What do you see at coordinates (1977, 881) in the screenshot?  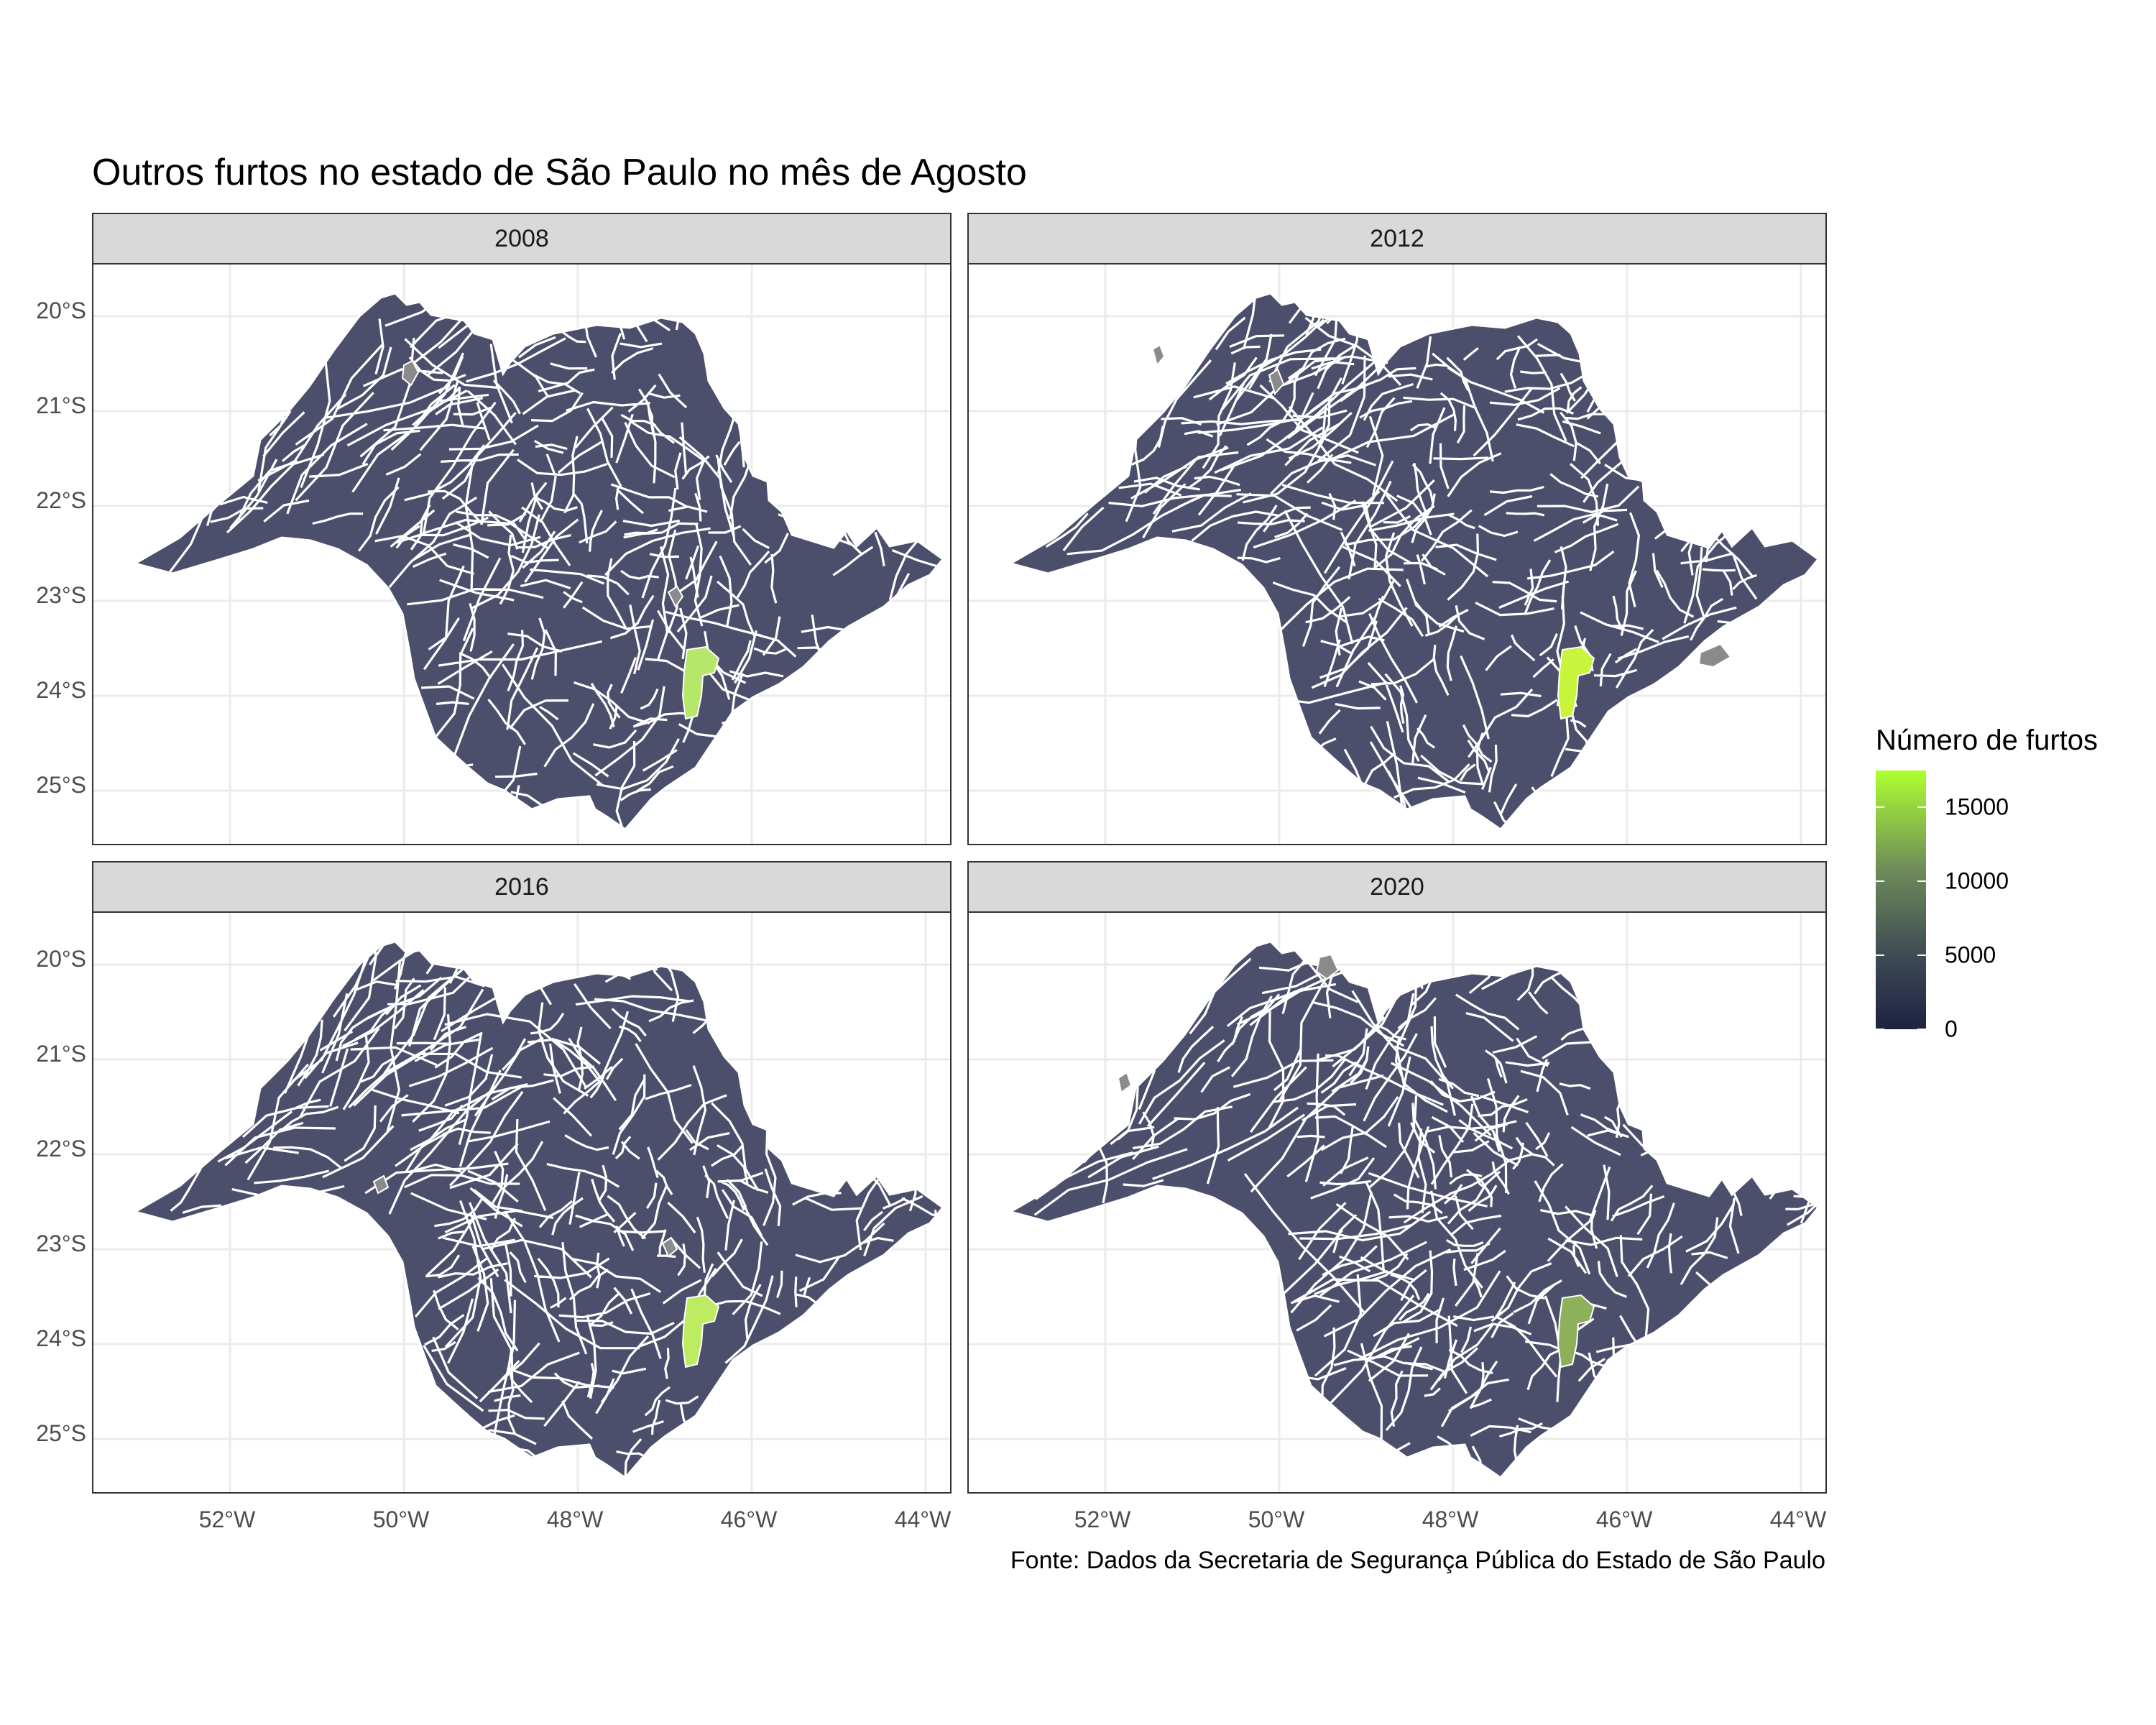 I see `legend-label: 10000` at bounding box center [1977, 881].